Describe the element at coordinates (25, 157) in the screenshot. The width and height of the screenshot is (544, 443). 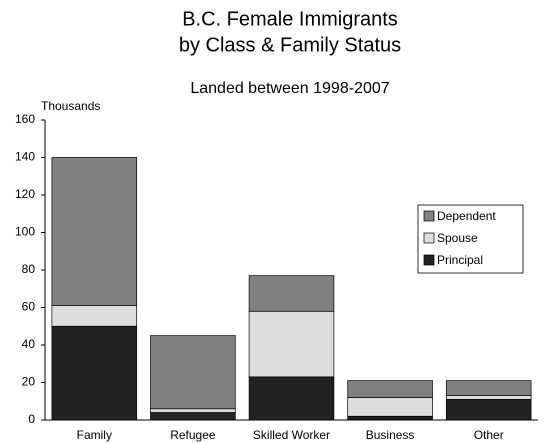
I see `y-tick-label: 140` at that location.